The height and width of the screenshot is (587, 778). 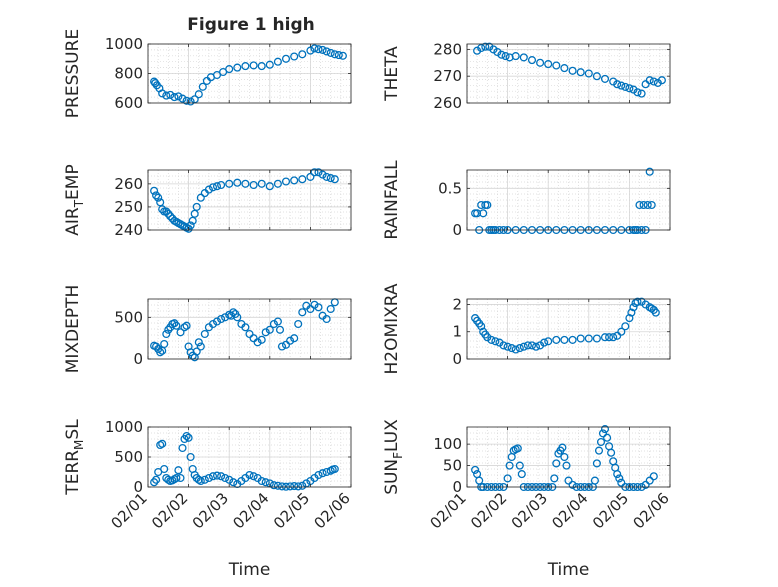 What do you see at coordinates (128, 457) in the screenshot?
I see `y-tick-label: 500` at bounding box center [128, 457].